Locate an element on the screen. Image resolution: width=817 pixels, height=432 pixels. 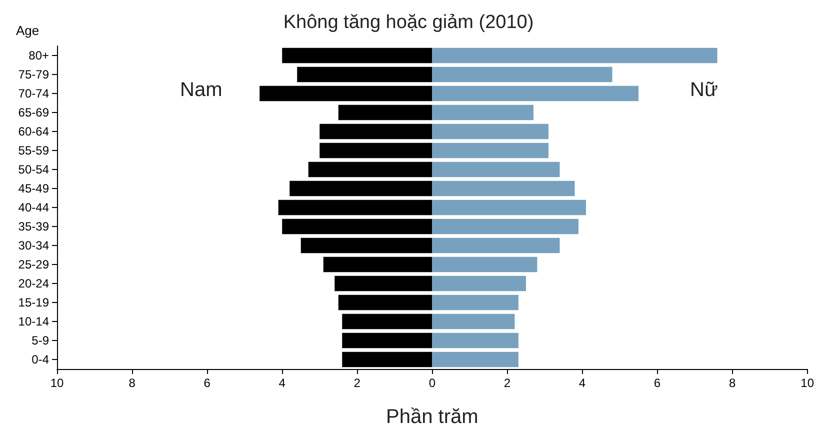
y-tick-label: 50-54 is located at coordinates (34, 169).